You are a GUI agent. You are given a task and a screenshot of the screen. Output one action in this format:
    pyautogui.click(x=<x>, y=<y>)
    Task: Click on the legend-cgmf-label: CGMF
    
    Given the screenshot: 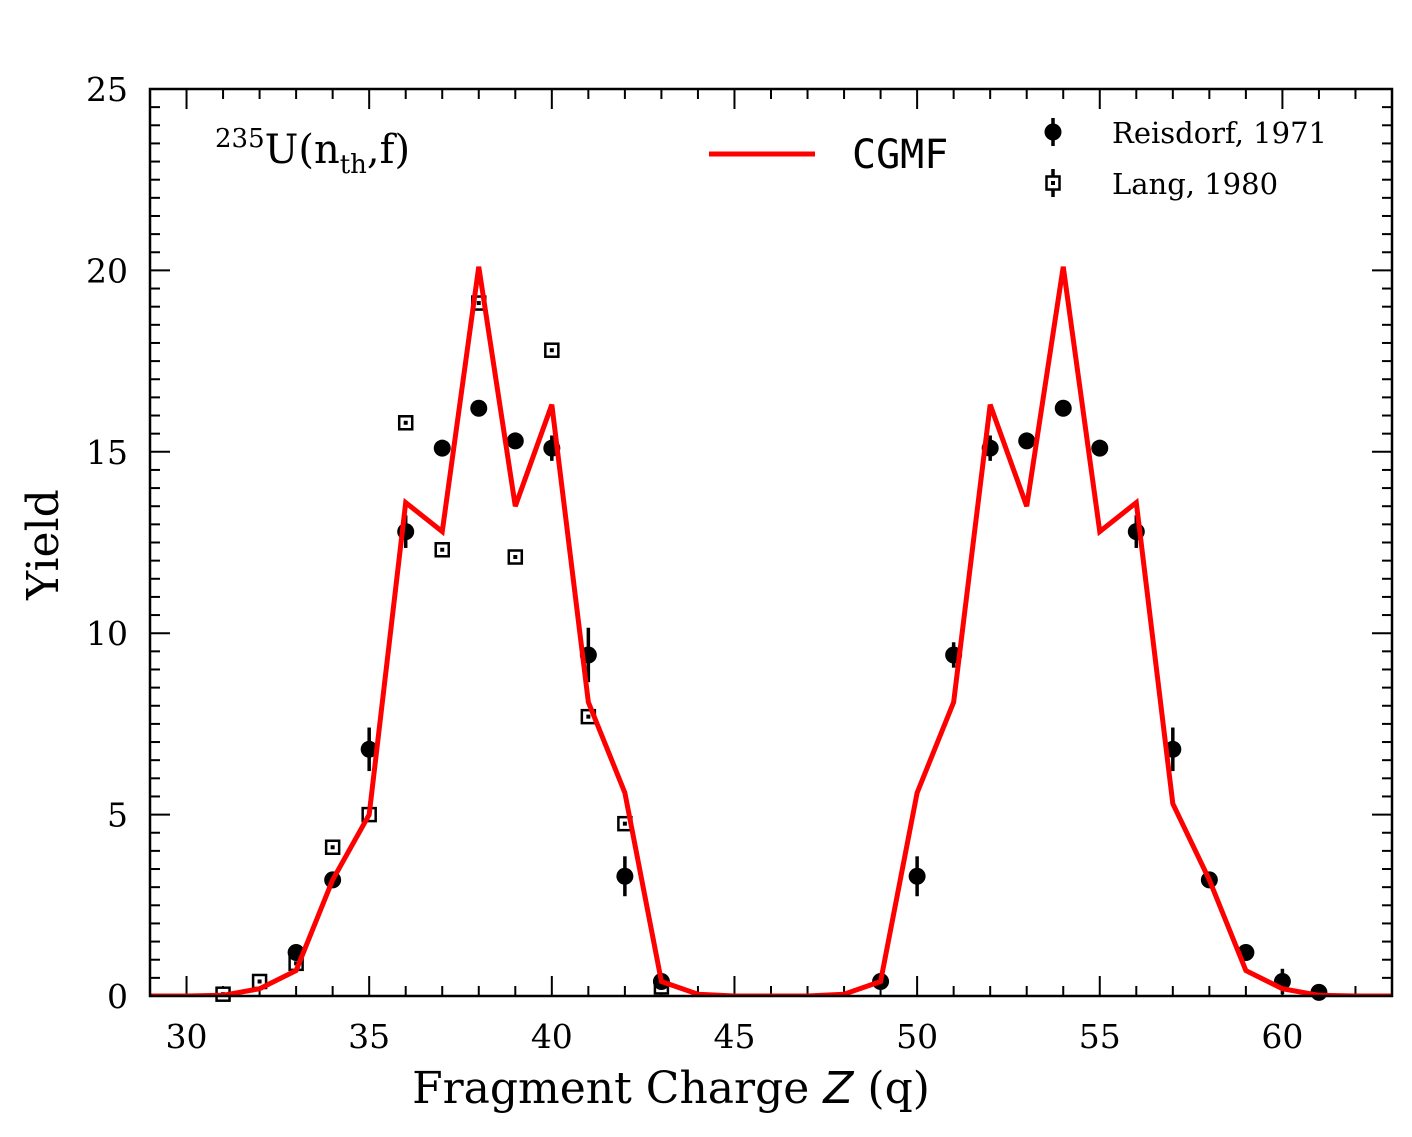 What is the action you would take?
    pyautogui.click(x=900, y=155)
    